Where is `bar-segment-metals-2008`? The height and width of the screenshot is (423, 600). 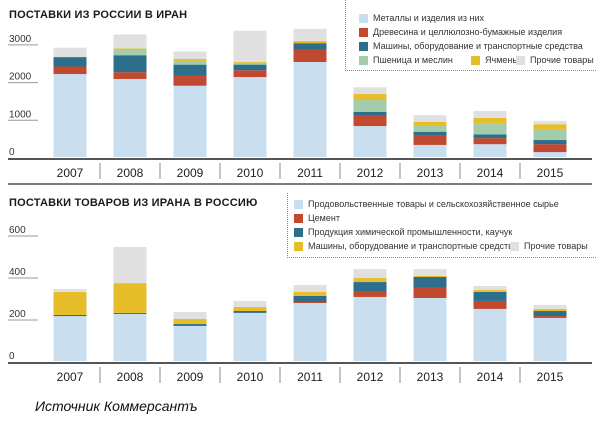
bar-segment-metals-2008 is located at coordinates (130, 117).